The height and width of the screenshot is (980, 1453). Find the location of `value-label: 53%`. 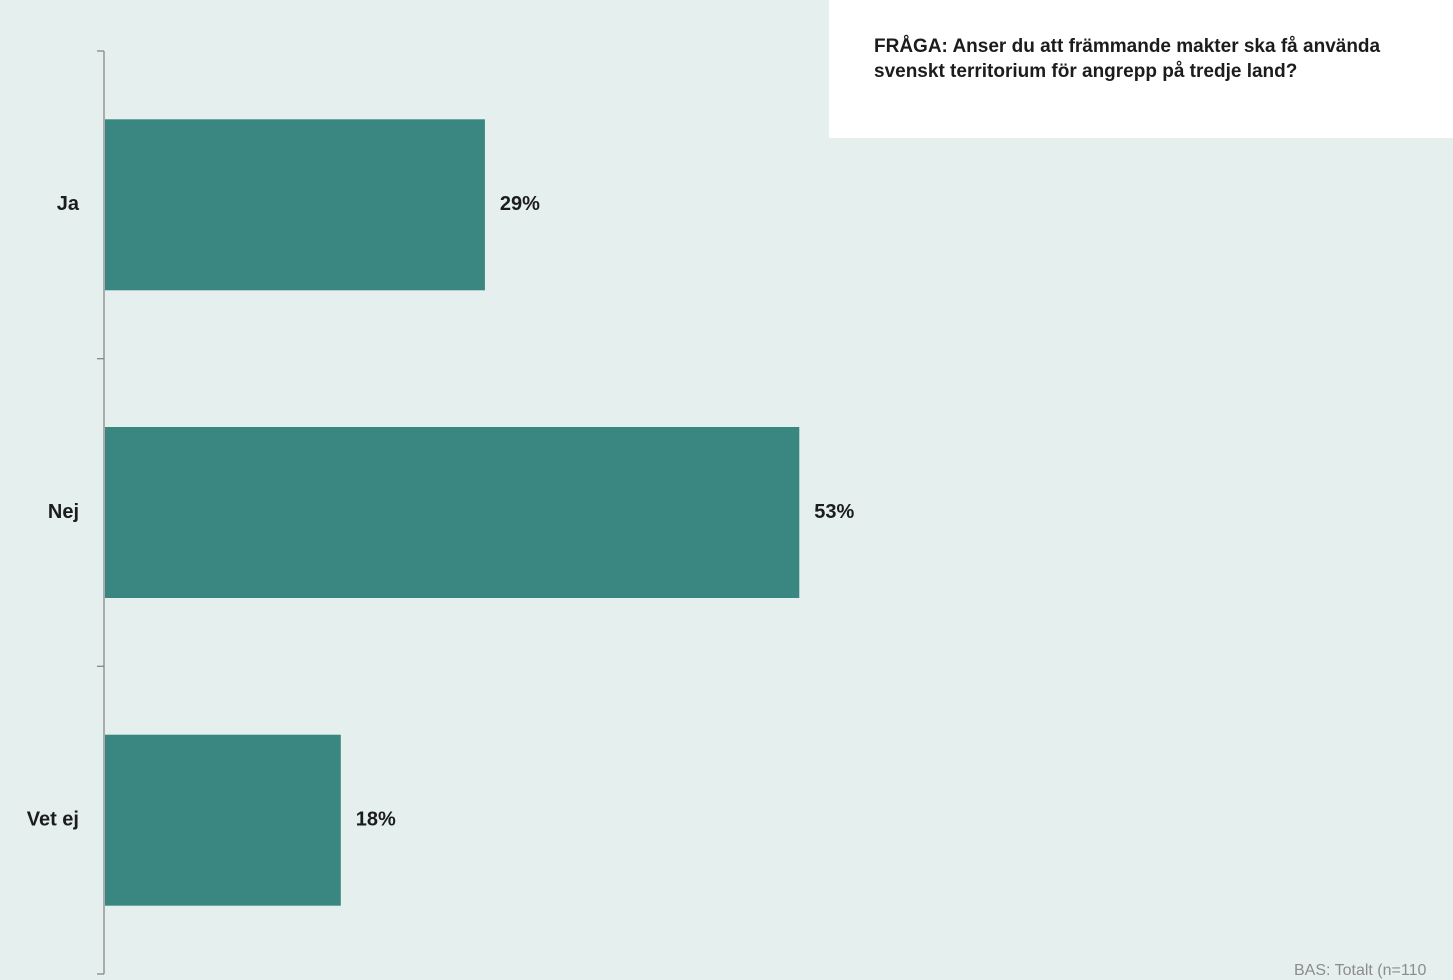

value-label: 53% is located at coordinates (834, 512).